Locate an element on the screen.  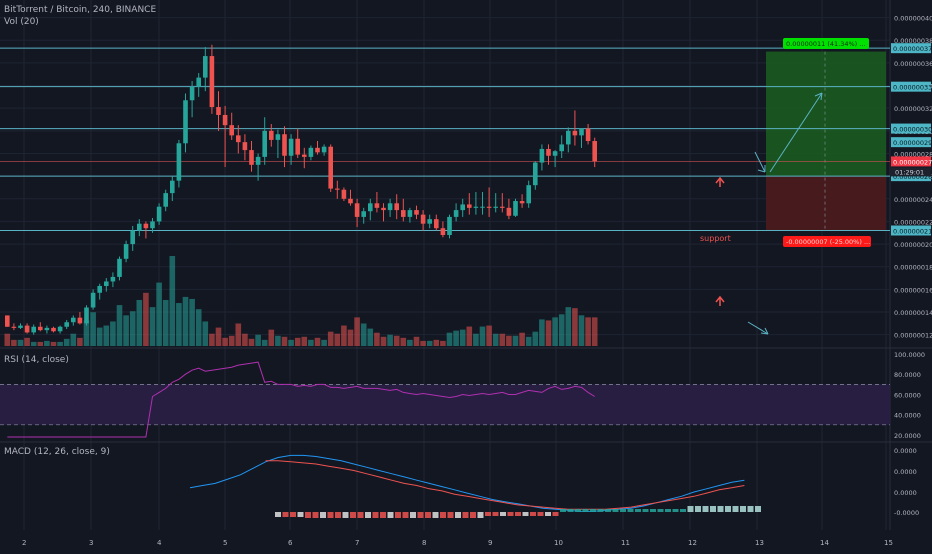
vol-arrow-head is located at coordinates (764, 331).